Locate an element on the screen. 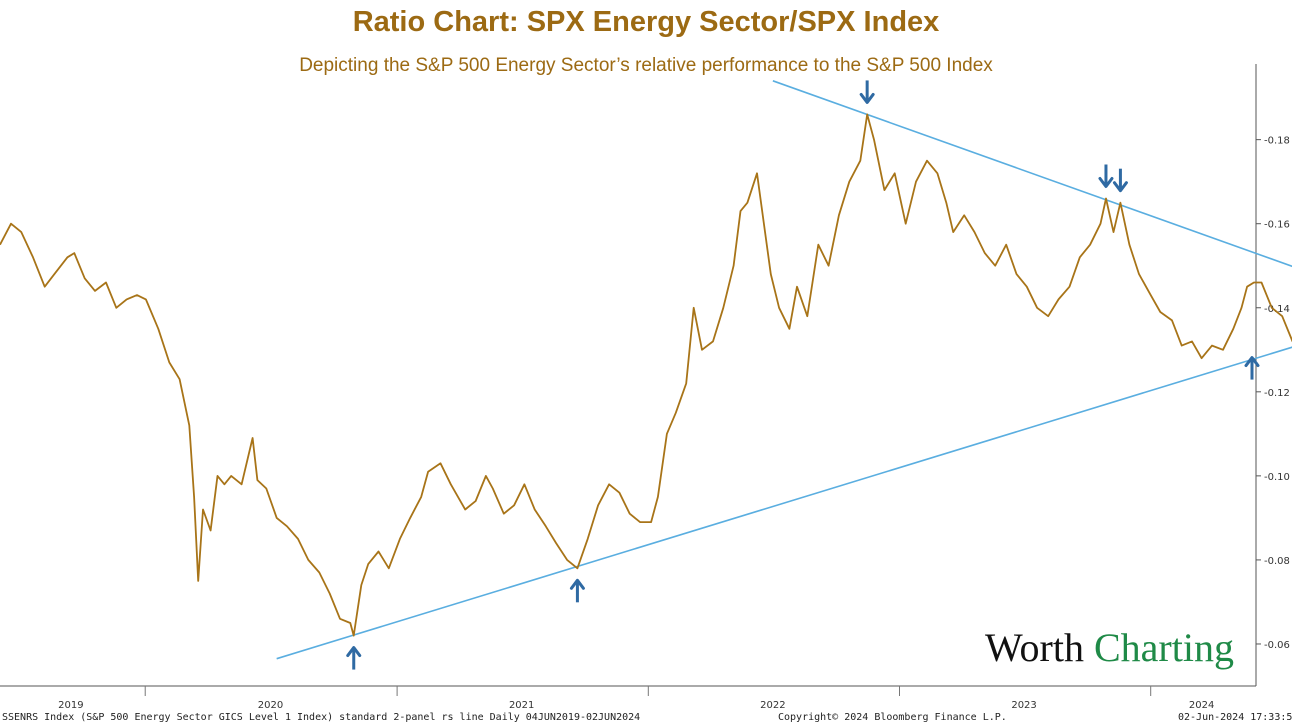 The width and height of the screenshot is (1292, 727). x-tick-label: 2024 is located at coordinates (1201, 705).